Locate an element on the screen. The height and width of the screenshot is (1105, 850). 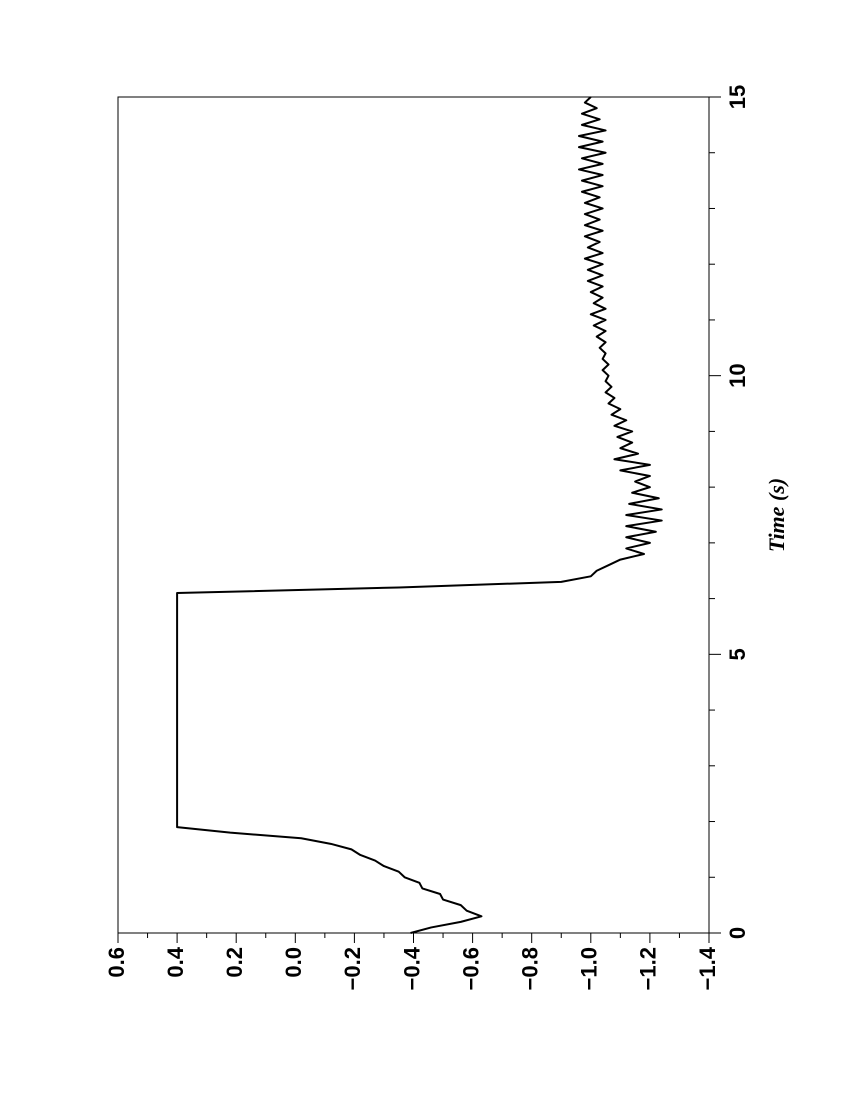
y-tick-label: 0.0 is located at coordinates (293, 962).